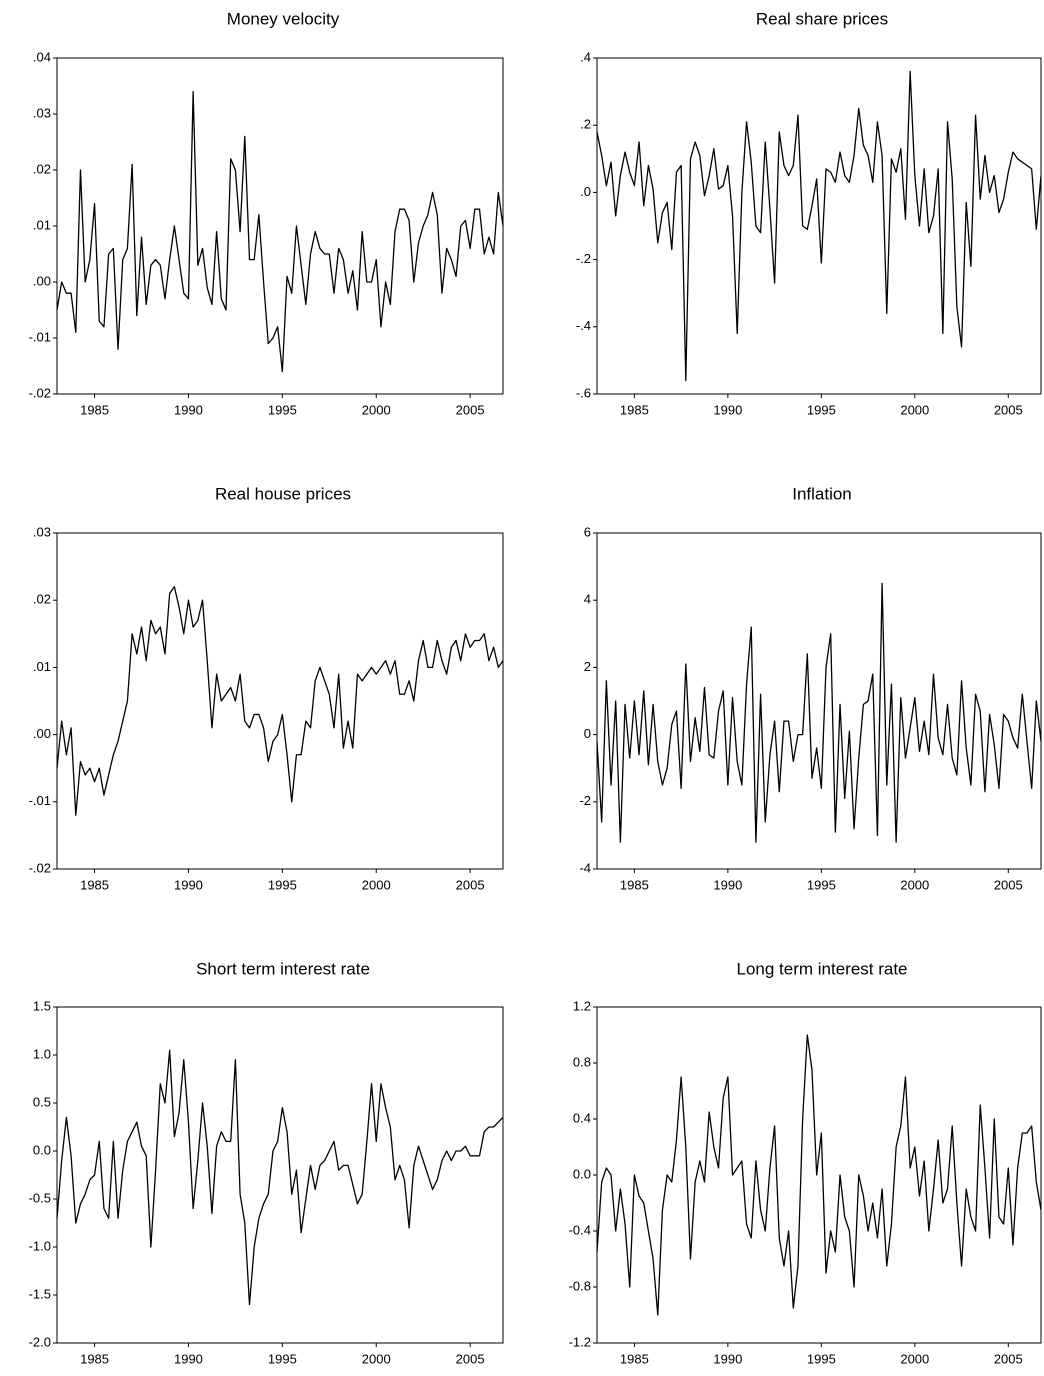 The image size is (1044, 1376). What do you see at coordinates (42, 1101) in the screenshot?
I see `y-tick-label: 0.5` at bounding box center [42, 1101].